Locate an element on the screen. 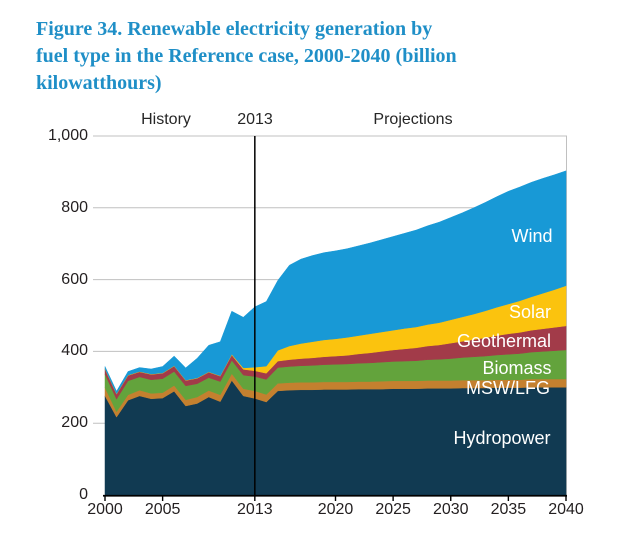  x-tick-label-2035: 2035 is located at coordinates (508, 509).